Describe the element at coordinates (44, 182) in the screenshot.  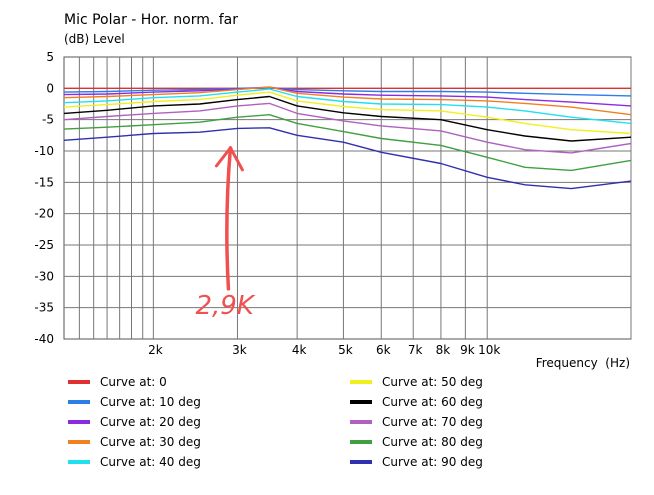
I see `y-tick-label: -15` at that location.